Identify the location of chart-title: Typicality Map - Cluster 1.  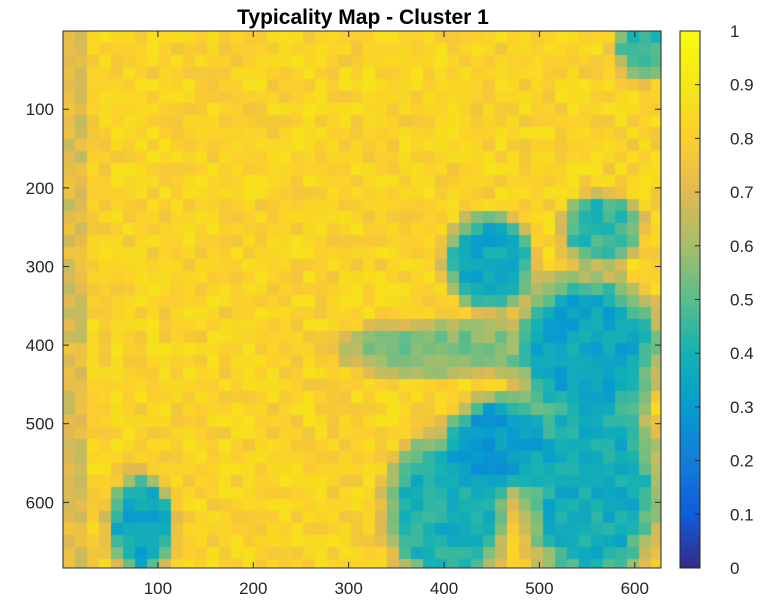
(363, 17).